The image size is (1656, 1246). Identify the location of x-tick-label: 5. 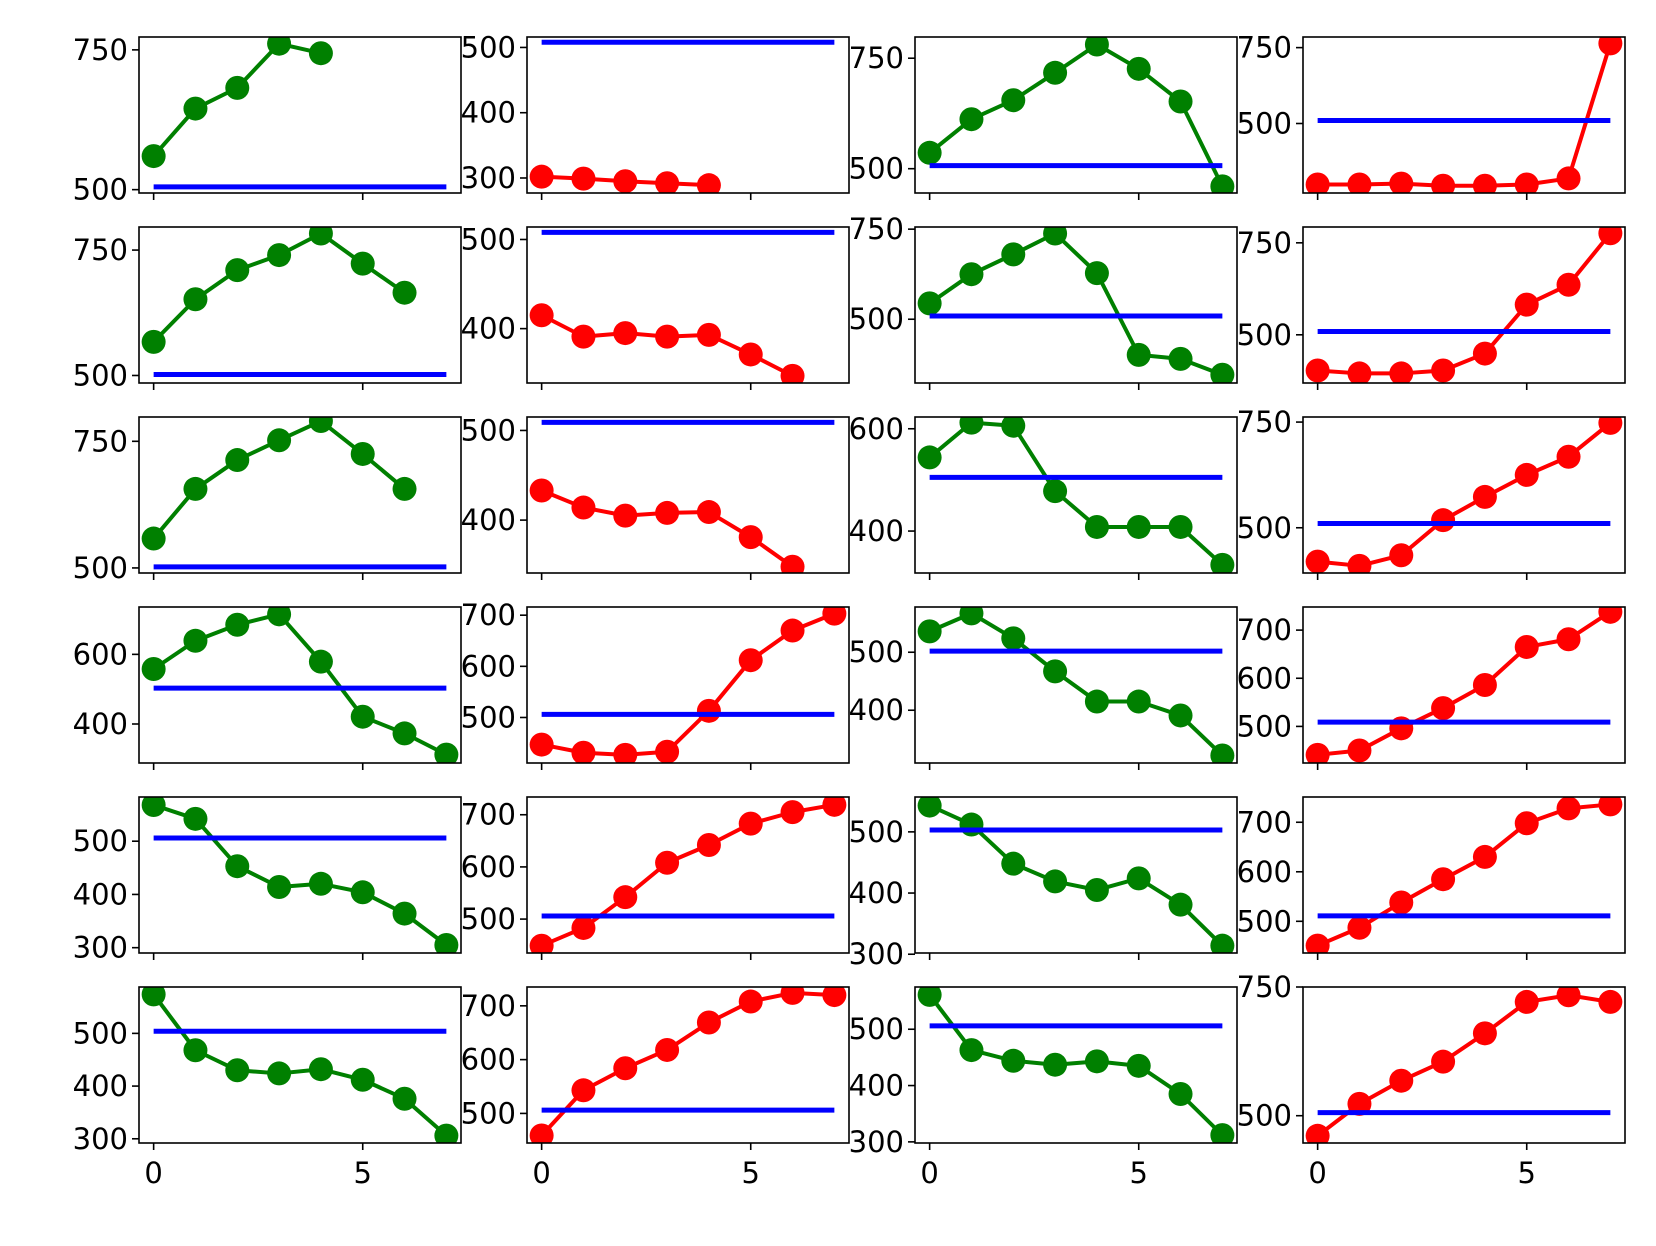
(363, 1173).